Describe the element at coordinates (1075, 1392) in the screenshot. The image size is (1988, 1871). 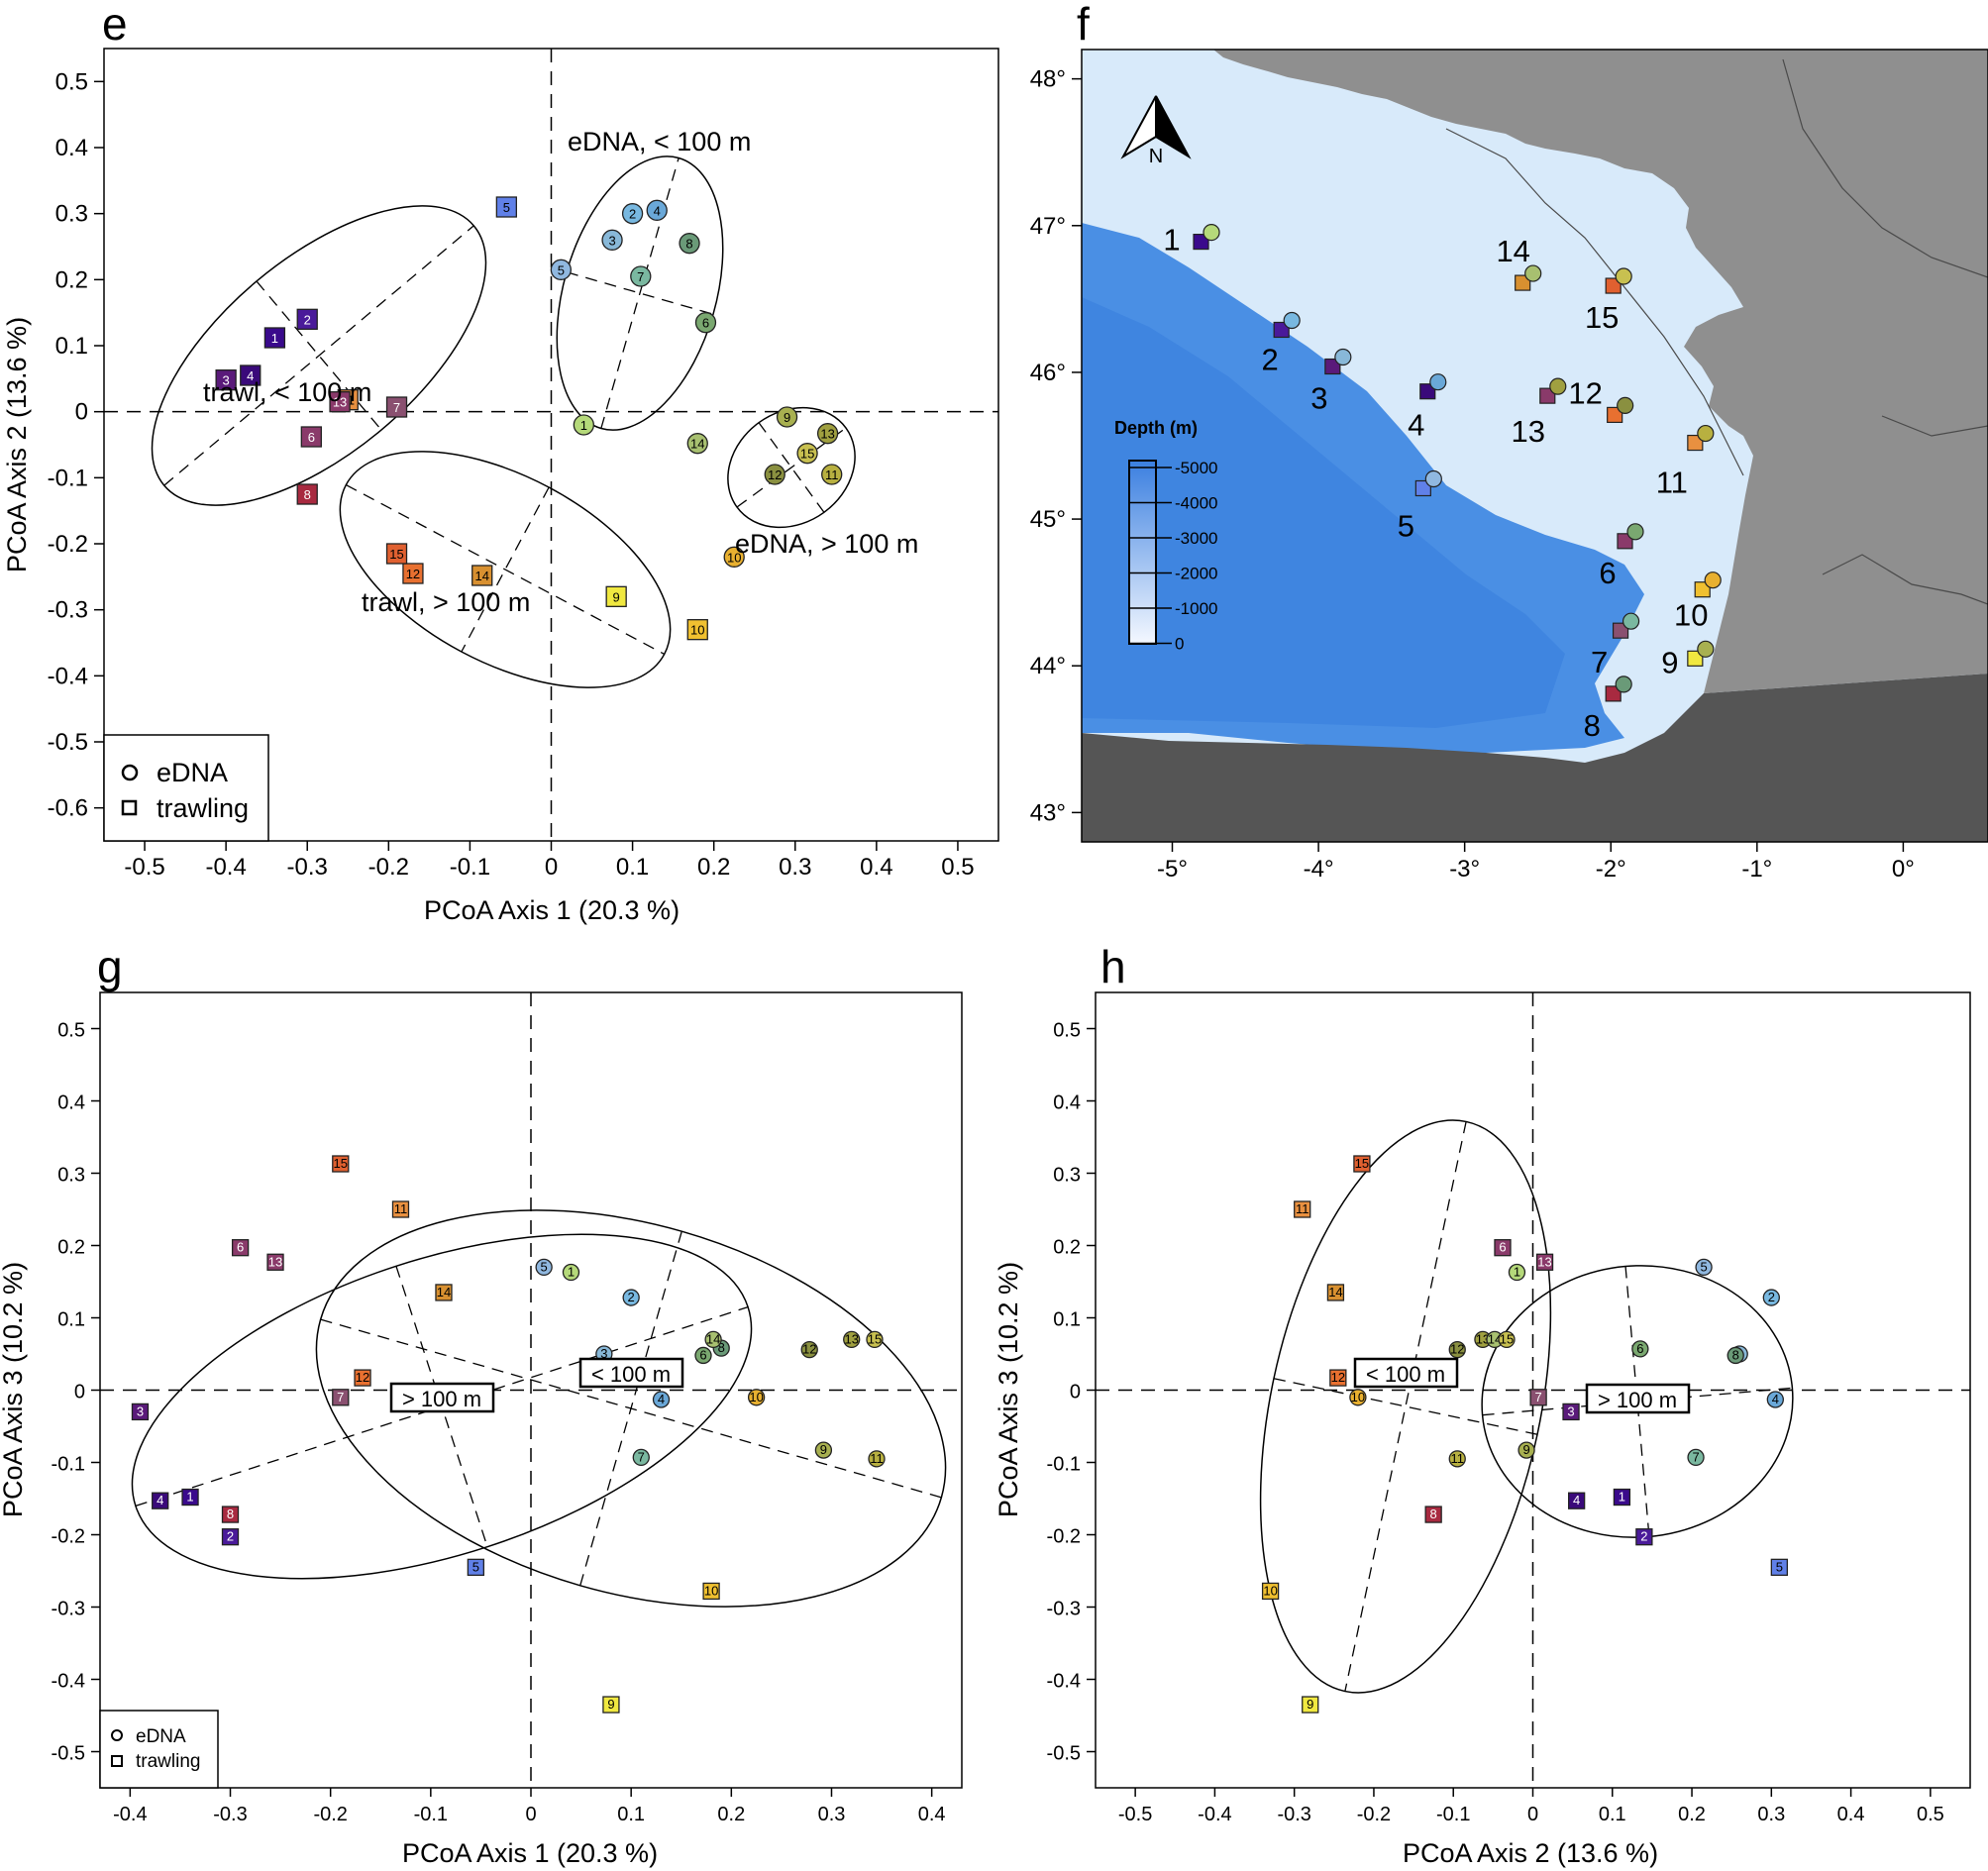
I see `y-tick-label: 0` at that location.